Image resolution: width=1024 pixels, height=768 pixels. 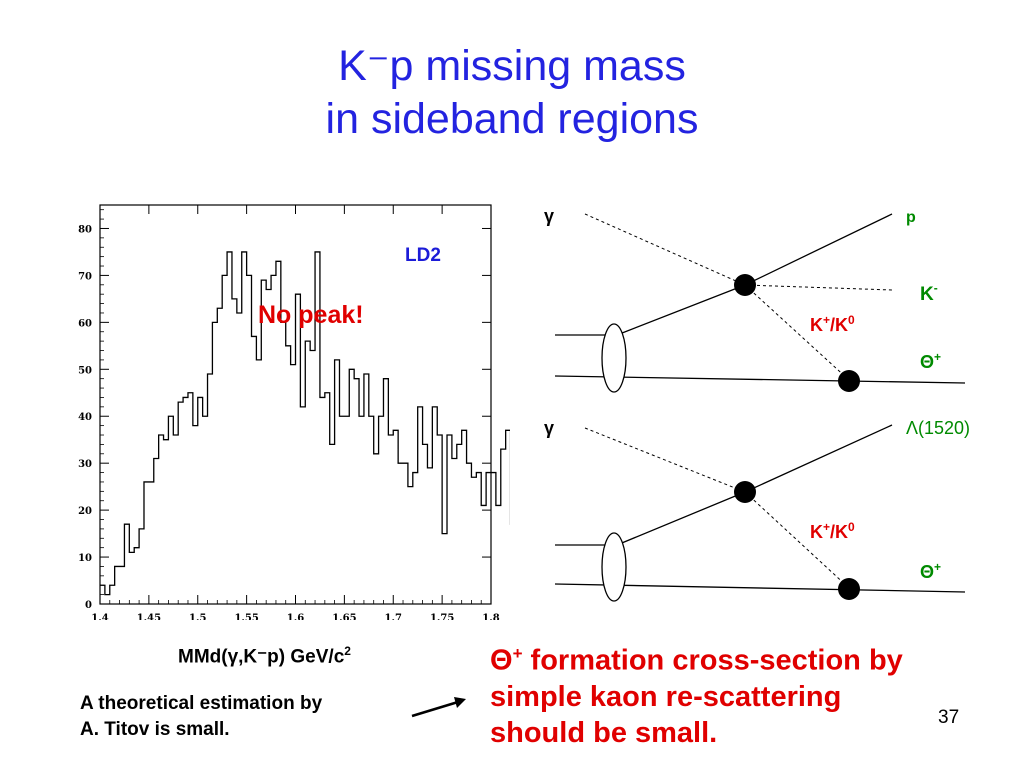 What do you see at coordinates (681, 310) in the screenshot?
I see `top-proton-in-line` at bounding box center [681, 310].